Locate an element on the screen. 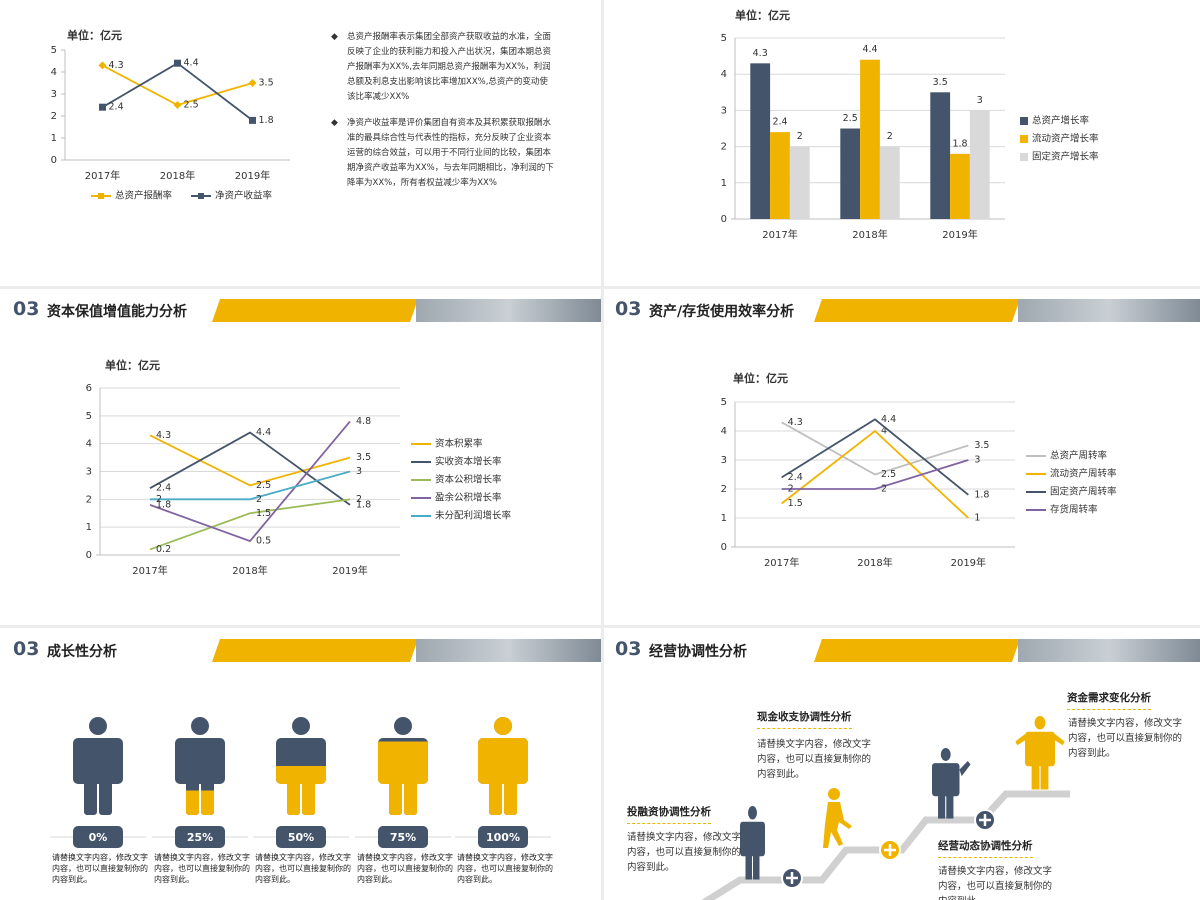 This screenshot has width=1200, height=900. legend-label: 资本公积增长率 is located at coordinates (468, 480).